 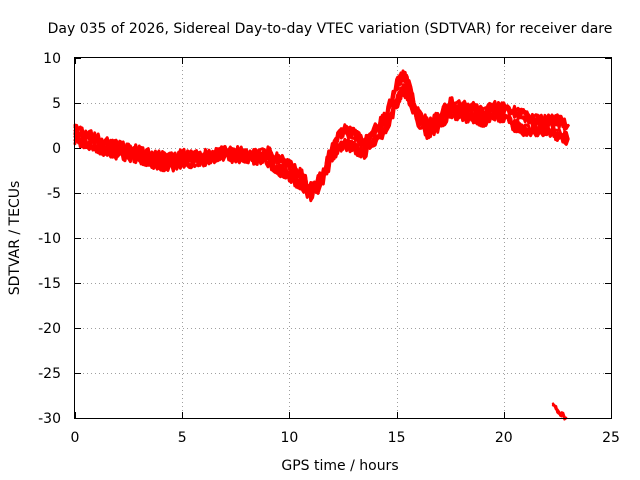 What do you see at coordinates (52, 59) in the screenshot?
I see `y-tick-label: 10` at bounding box center [52, 59].